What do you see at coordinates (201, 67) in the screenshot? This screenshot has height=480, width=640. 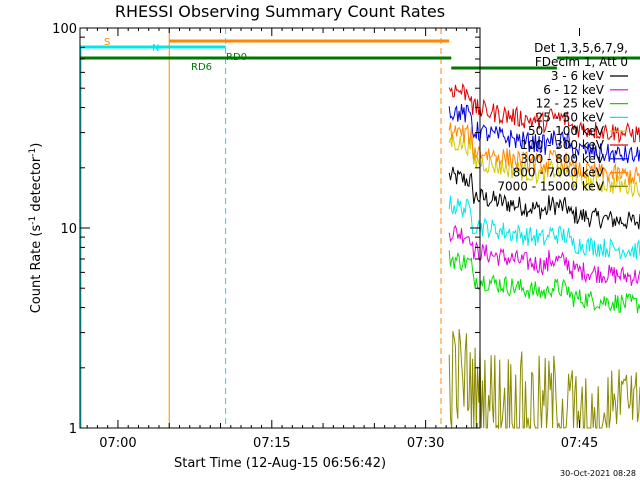 I see `rd6-label: RD6` at bounding box center [201, 67].